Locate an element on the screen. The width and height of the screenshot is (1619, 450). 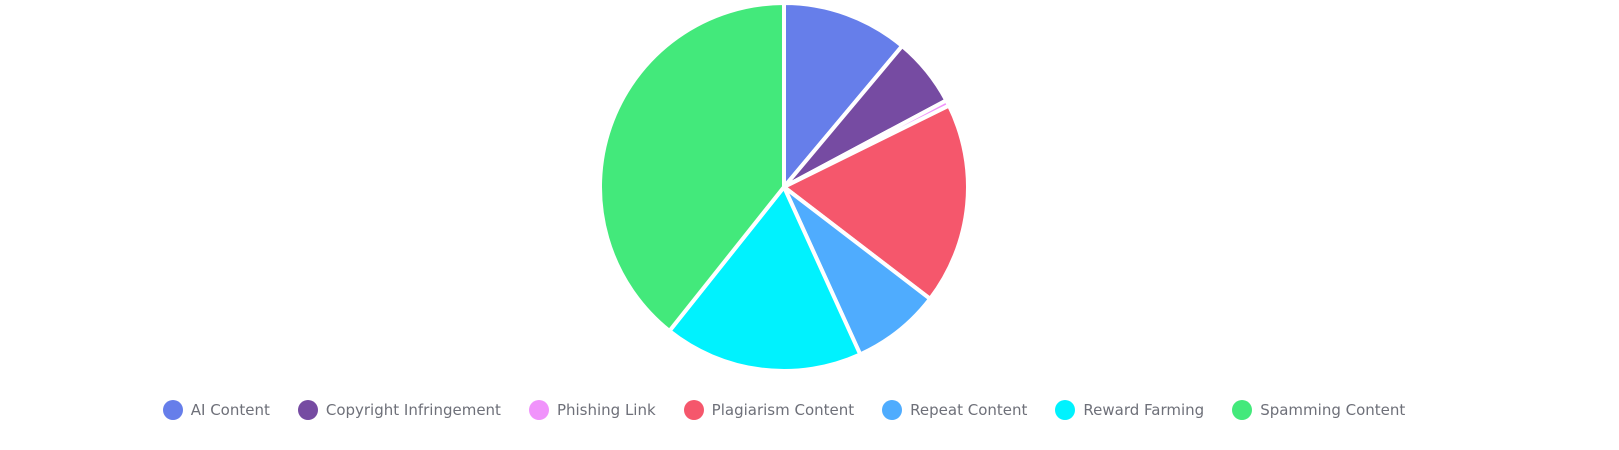
legend-item-repeat-content: Repeat Content is located at coordinates (954, 410).